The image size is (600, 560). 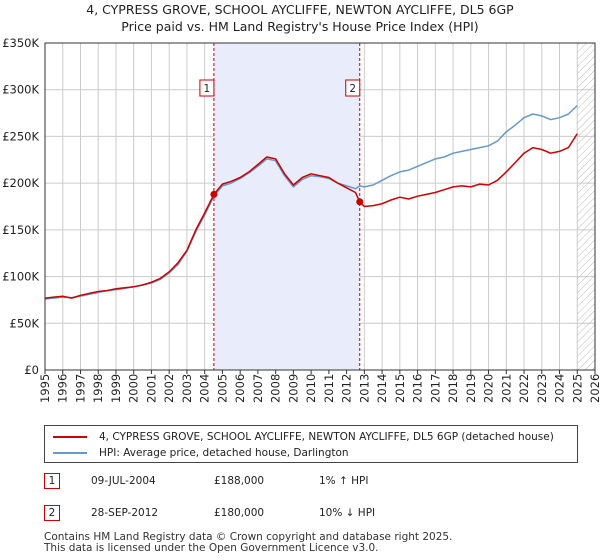 What do you see at coordinates (594, 388) in the screenshot?
I see `x-tick-label: 2026` at bounding box center [594, 388].